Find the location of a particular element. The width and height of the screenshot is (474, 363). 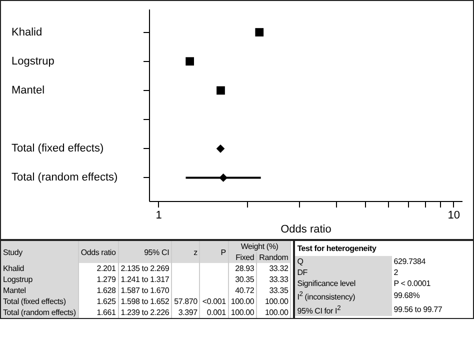

text: Khalid is located at coordinates (39, 268).